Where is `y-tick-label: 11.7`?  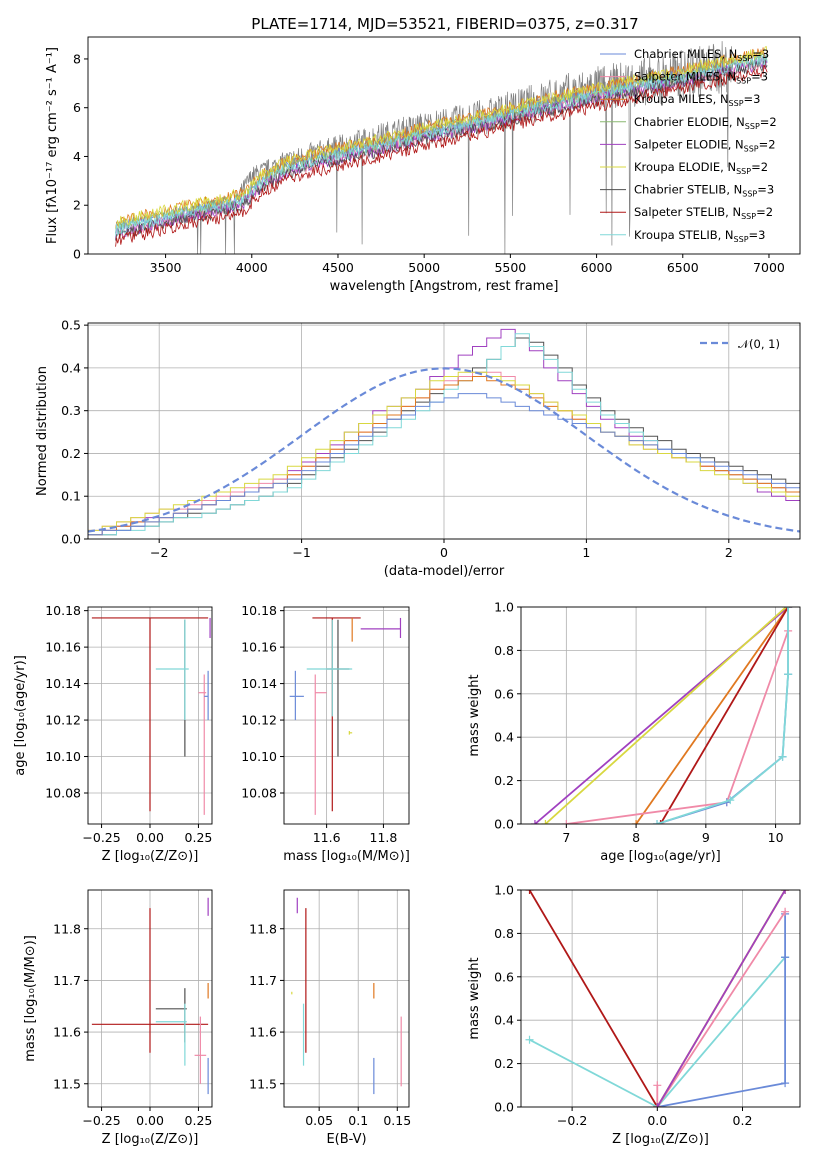 y-tick-label: 11.7 is located at coordinates (263, 980).